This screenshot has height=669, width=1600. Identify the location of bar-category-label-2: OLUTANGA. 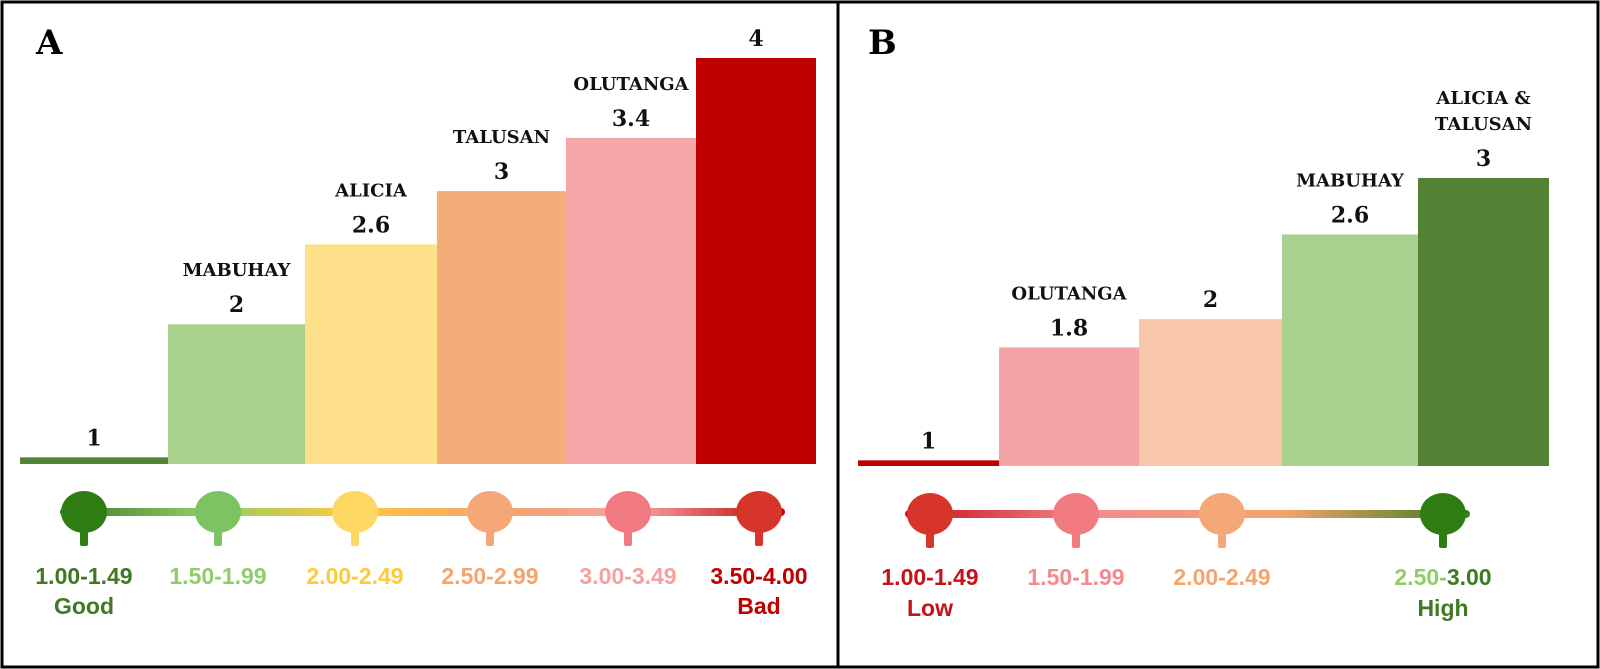
(1069, 293).